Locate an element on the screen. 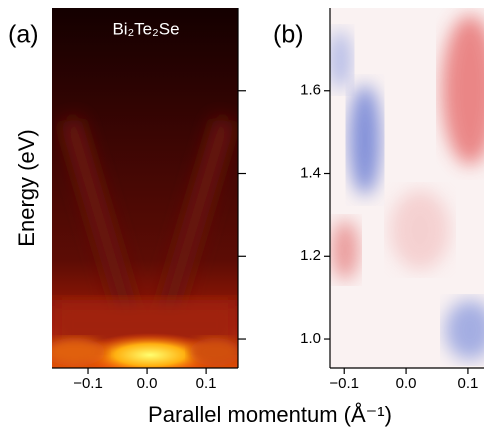  y-axis-label: Energy (eV) is located at coordinates (26, 187).